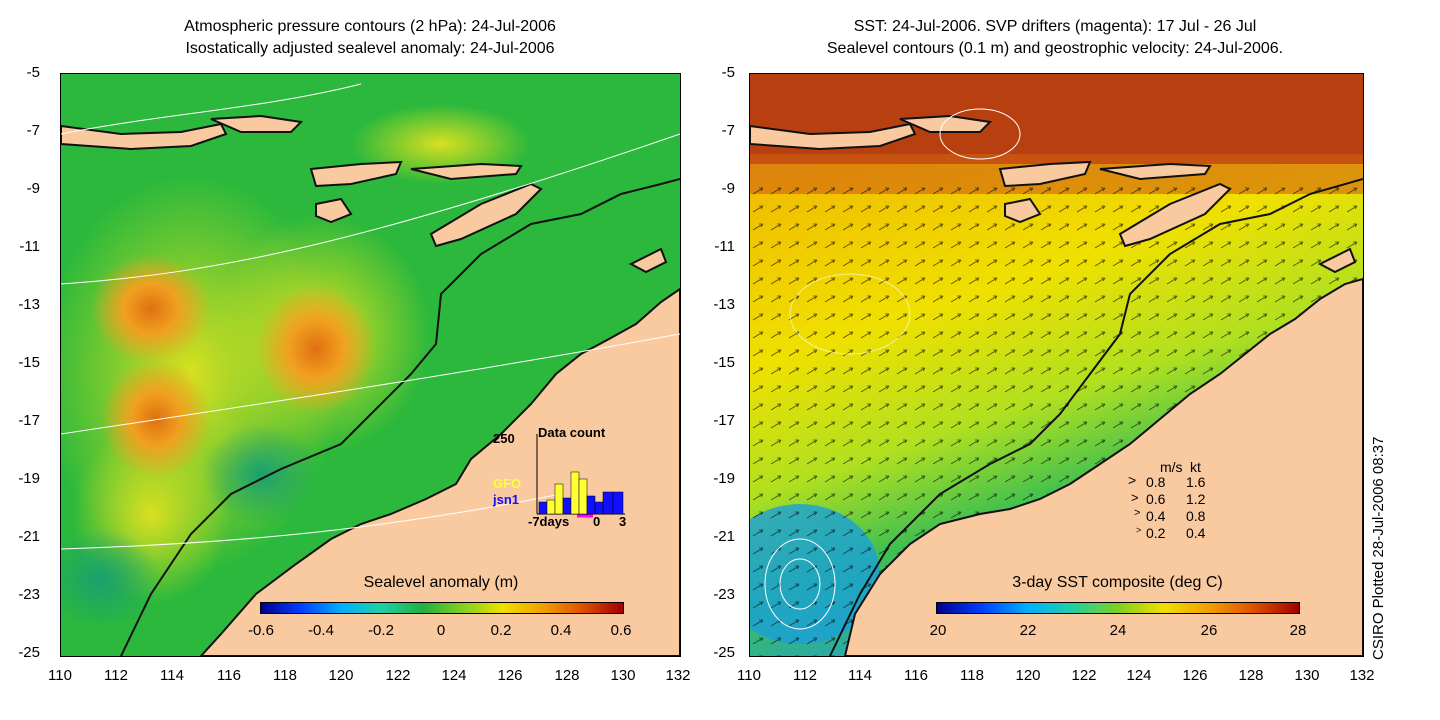  I want to click on right-y-tick: -9, so click(728, 188).